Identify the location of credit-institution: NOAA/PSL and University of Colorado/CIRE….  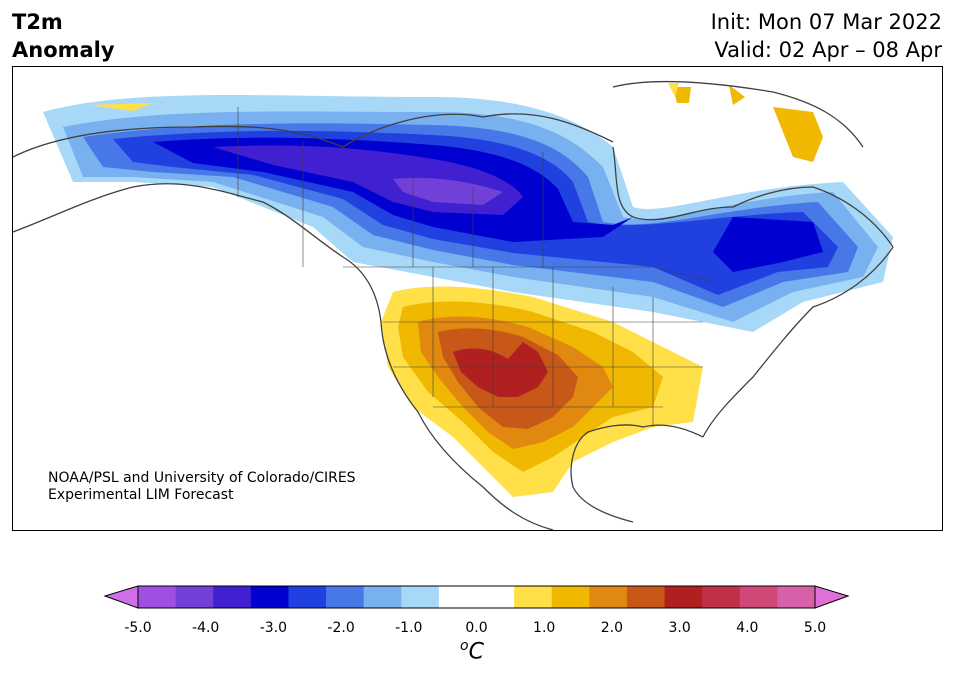
(202, 478).